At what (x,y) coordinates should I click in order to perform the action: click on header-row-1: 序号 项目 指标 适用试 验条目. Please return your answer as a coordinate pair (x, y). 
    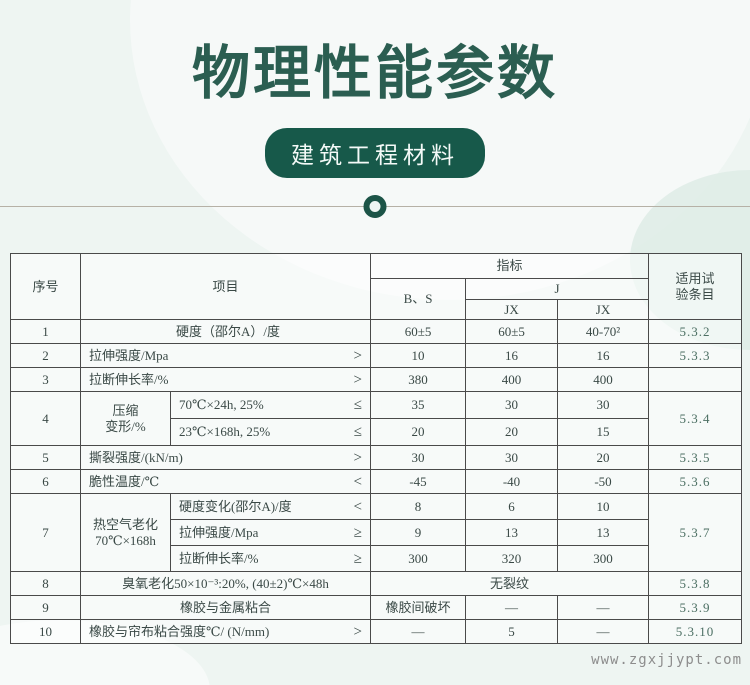
    Looking at the image, I should click on (376, 286).